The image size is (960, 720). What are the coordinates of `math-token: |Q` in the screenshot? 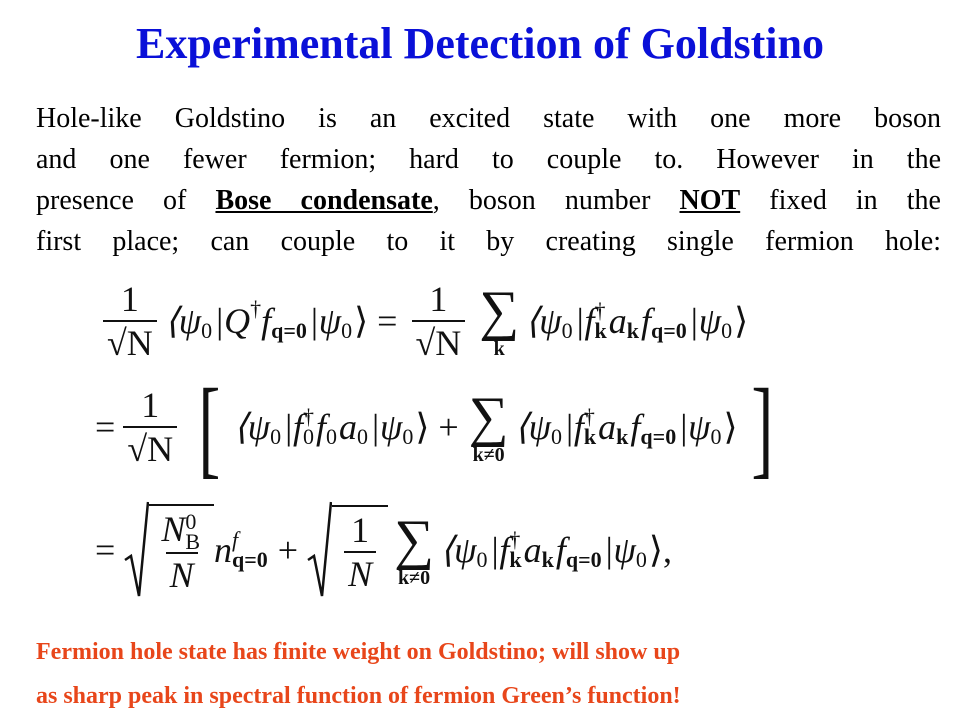 It's located at (232, 321).